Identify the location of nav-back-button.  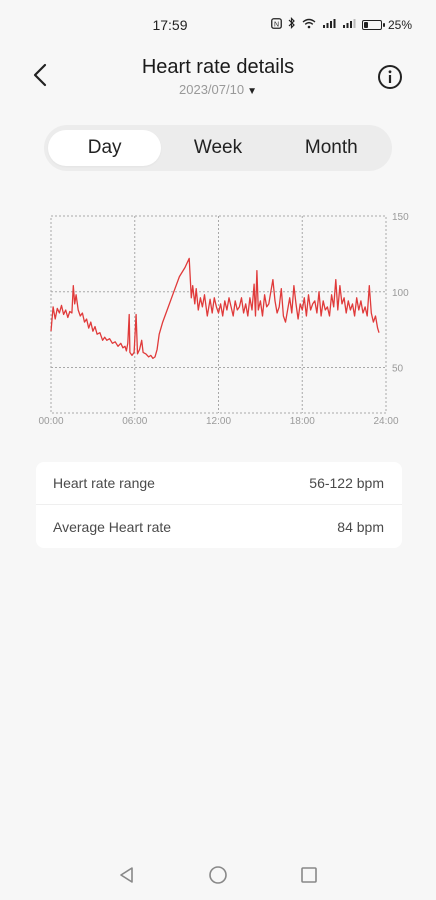
(127, 875).